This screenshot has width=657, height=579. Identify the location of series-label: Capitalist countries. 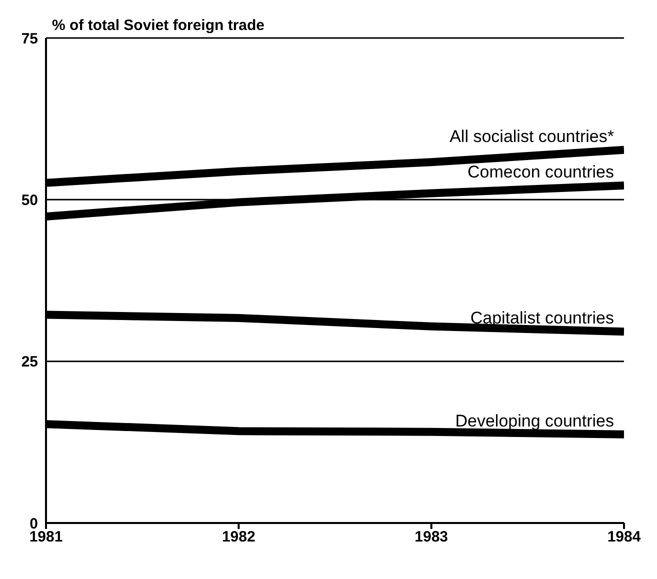
(542, 318).